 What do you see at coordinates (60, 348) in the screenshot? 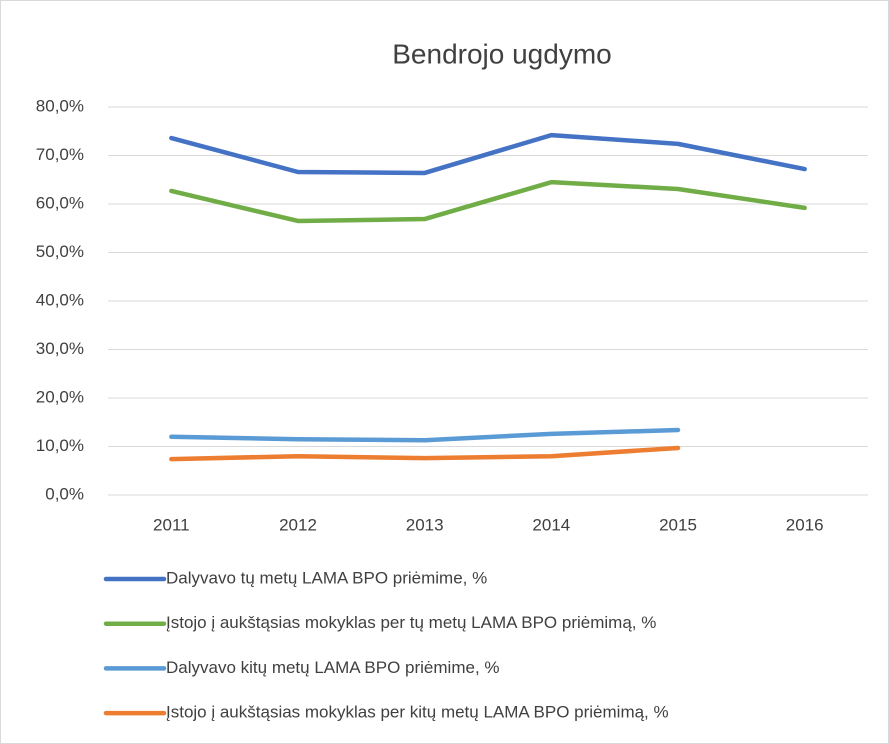
I see `y-tick-label: 30,0%` at bounding box center [60, 348].